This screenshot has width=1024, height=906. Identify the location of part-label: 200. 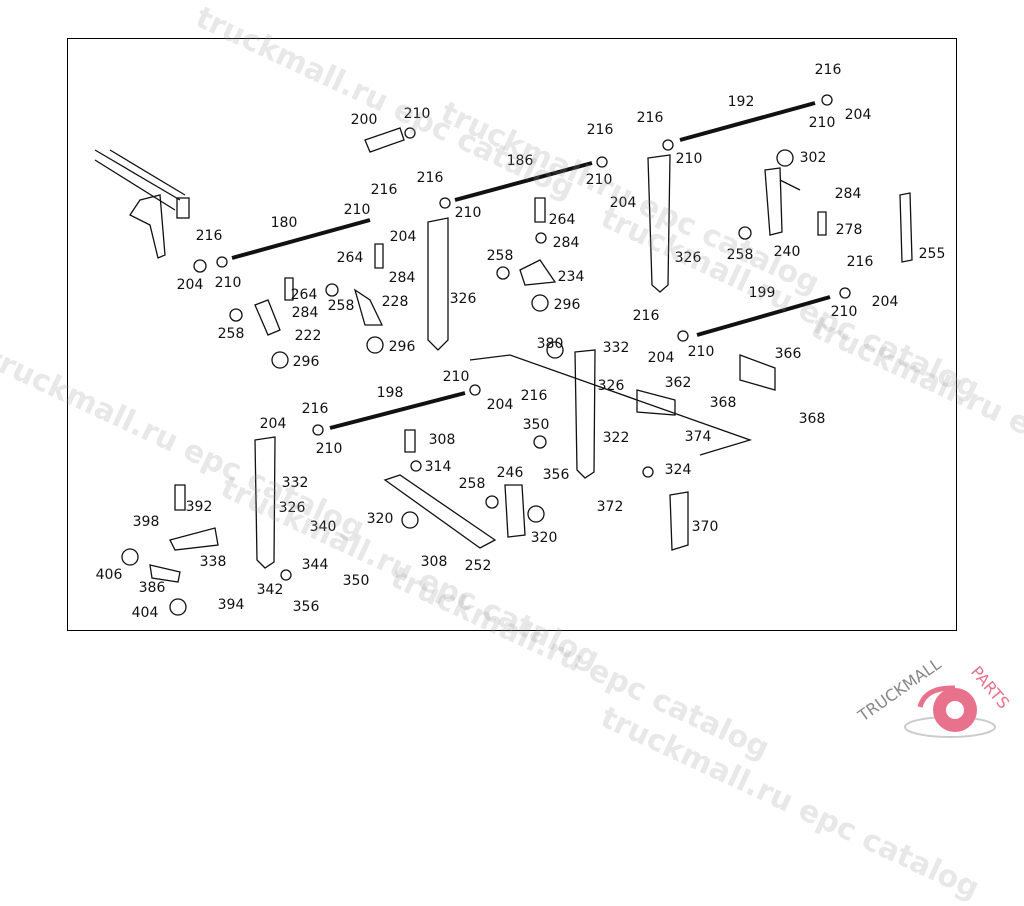
(364, 120).